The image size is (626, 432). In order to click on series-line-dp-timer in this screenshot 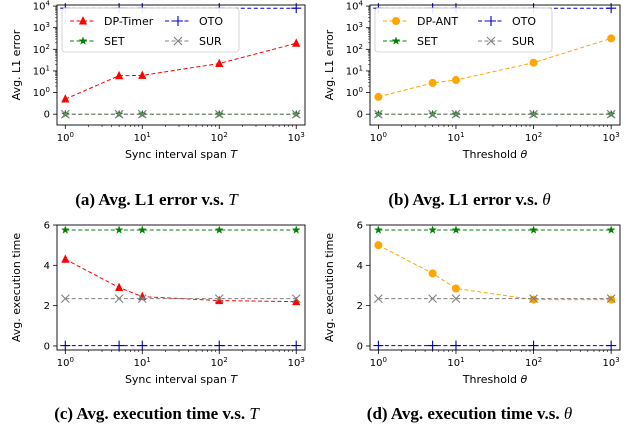, I will do `click(181, 280)`.